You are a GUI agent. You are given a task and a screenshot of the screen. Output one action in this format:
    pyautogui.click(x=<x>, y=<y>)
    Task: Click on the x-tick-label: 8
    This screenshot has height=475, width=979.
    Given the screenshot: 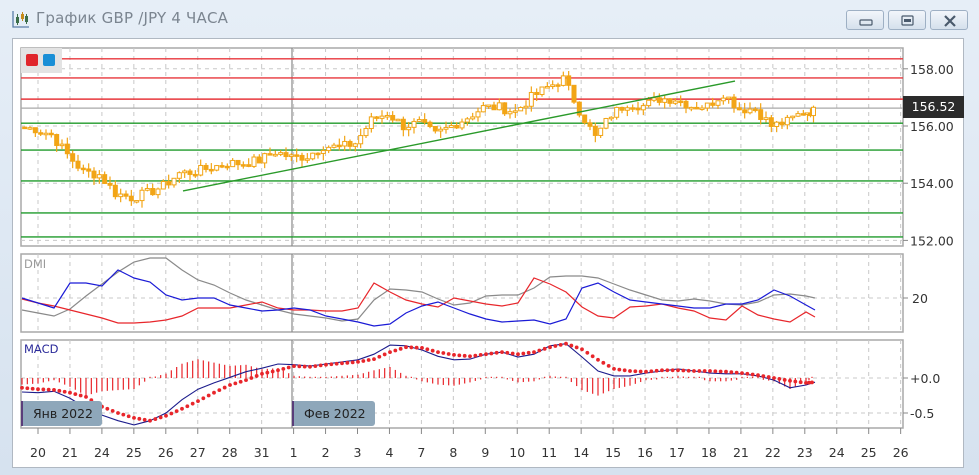 What is the action you would take?
    pyautogui.click(x=453, y=452)
    